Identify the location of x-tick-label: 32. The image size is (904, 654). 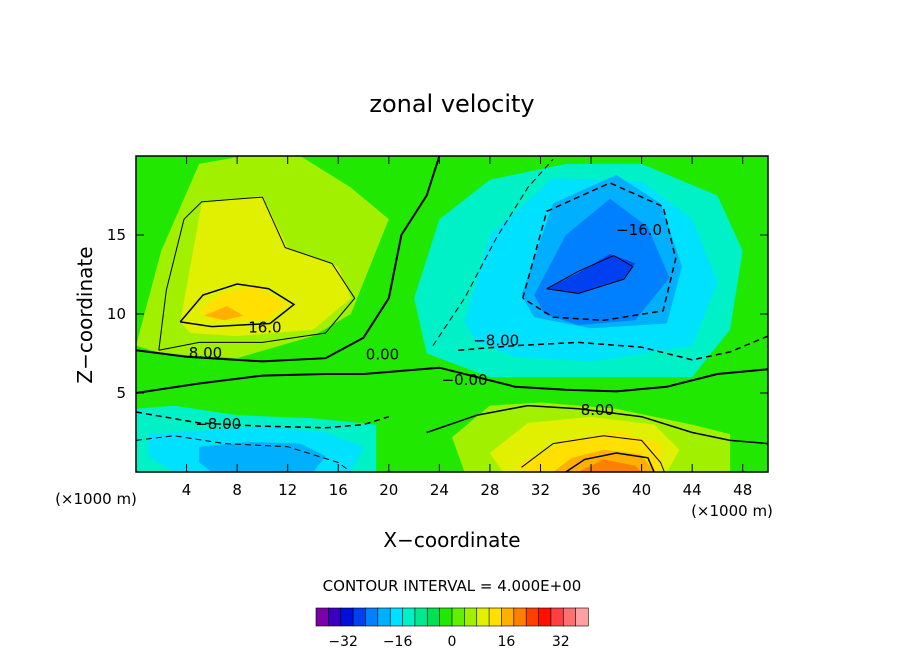
(540, 490).